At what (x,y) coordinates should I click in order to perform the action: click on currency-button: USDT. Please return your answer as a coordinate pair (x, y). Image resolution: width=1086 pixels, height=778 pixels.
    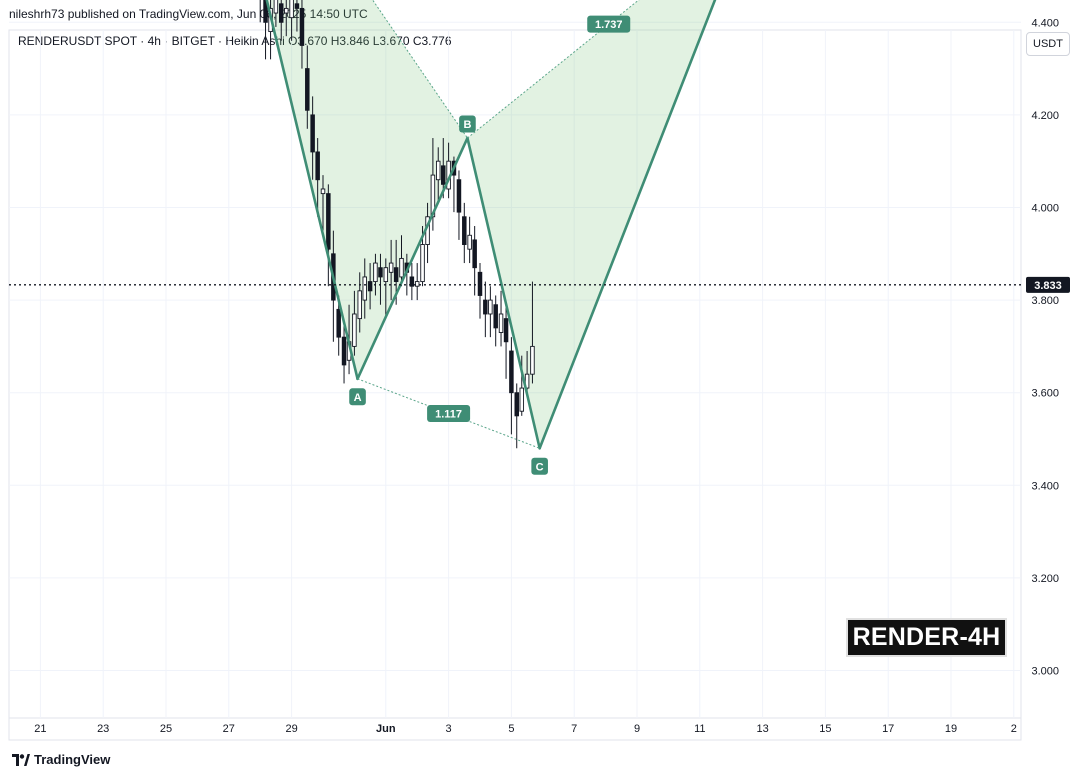
    Looking at the image, I should click on (1048, 44).